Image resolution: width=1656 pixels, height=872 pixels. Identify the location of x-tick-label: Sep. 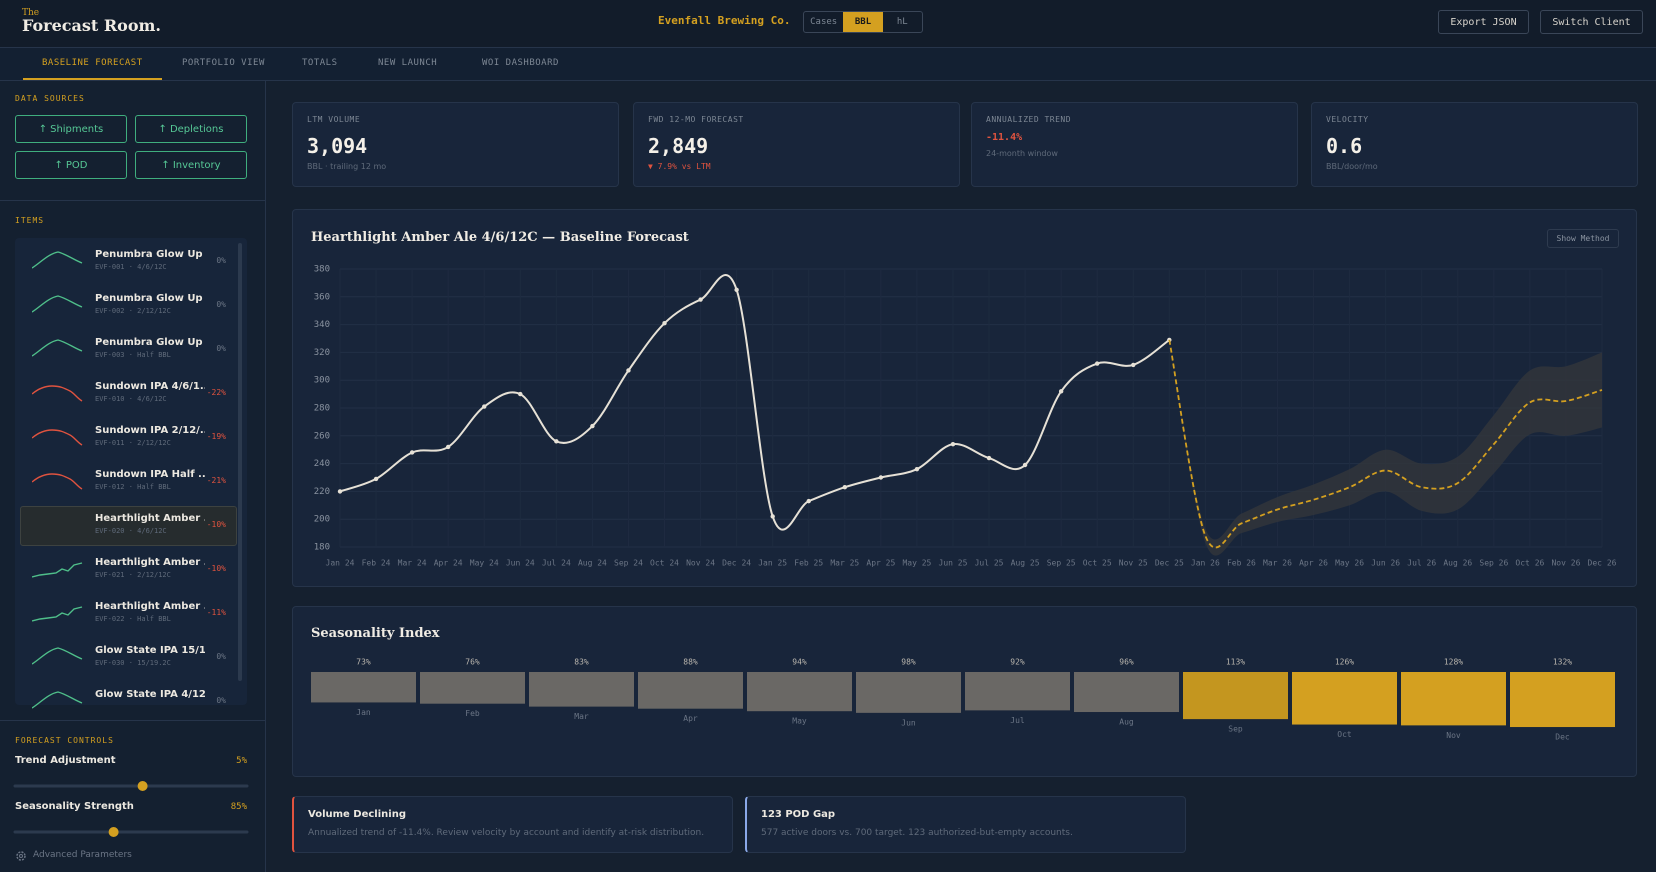
(1235, 729).